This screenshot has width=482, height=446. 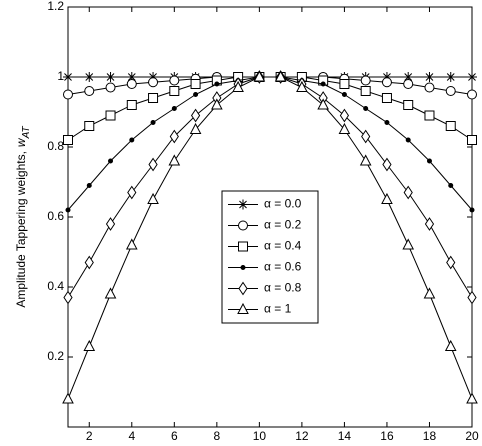 I want to click on y-axis-label-text: Amplitude Tappering weights,, so click(x=21, y=229).